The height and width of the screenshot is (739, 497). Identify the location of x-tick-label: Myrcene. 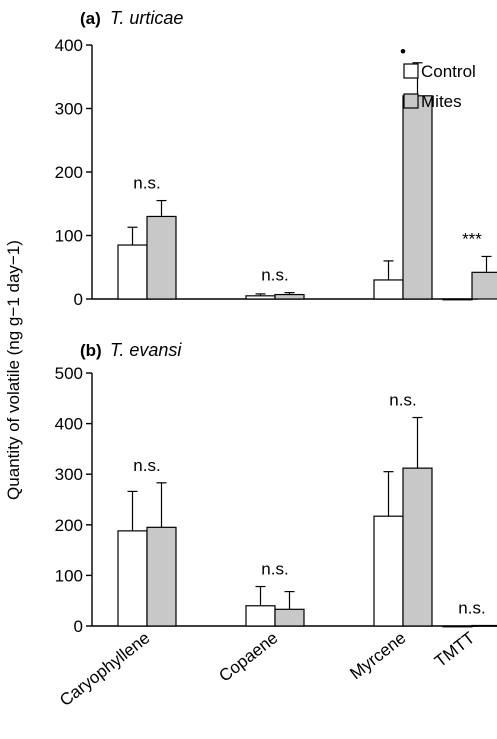
(377, 655).